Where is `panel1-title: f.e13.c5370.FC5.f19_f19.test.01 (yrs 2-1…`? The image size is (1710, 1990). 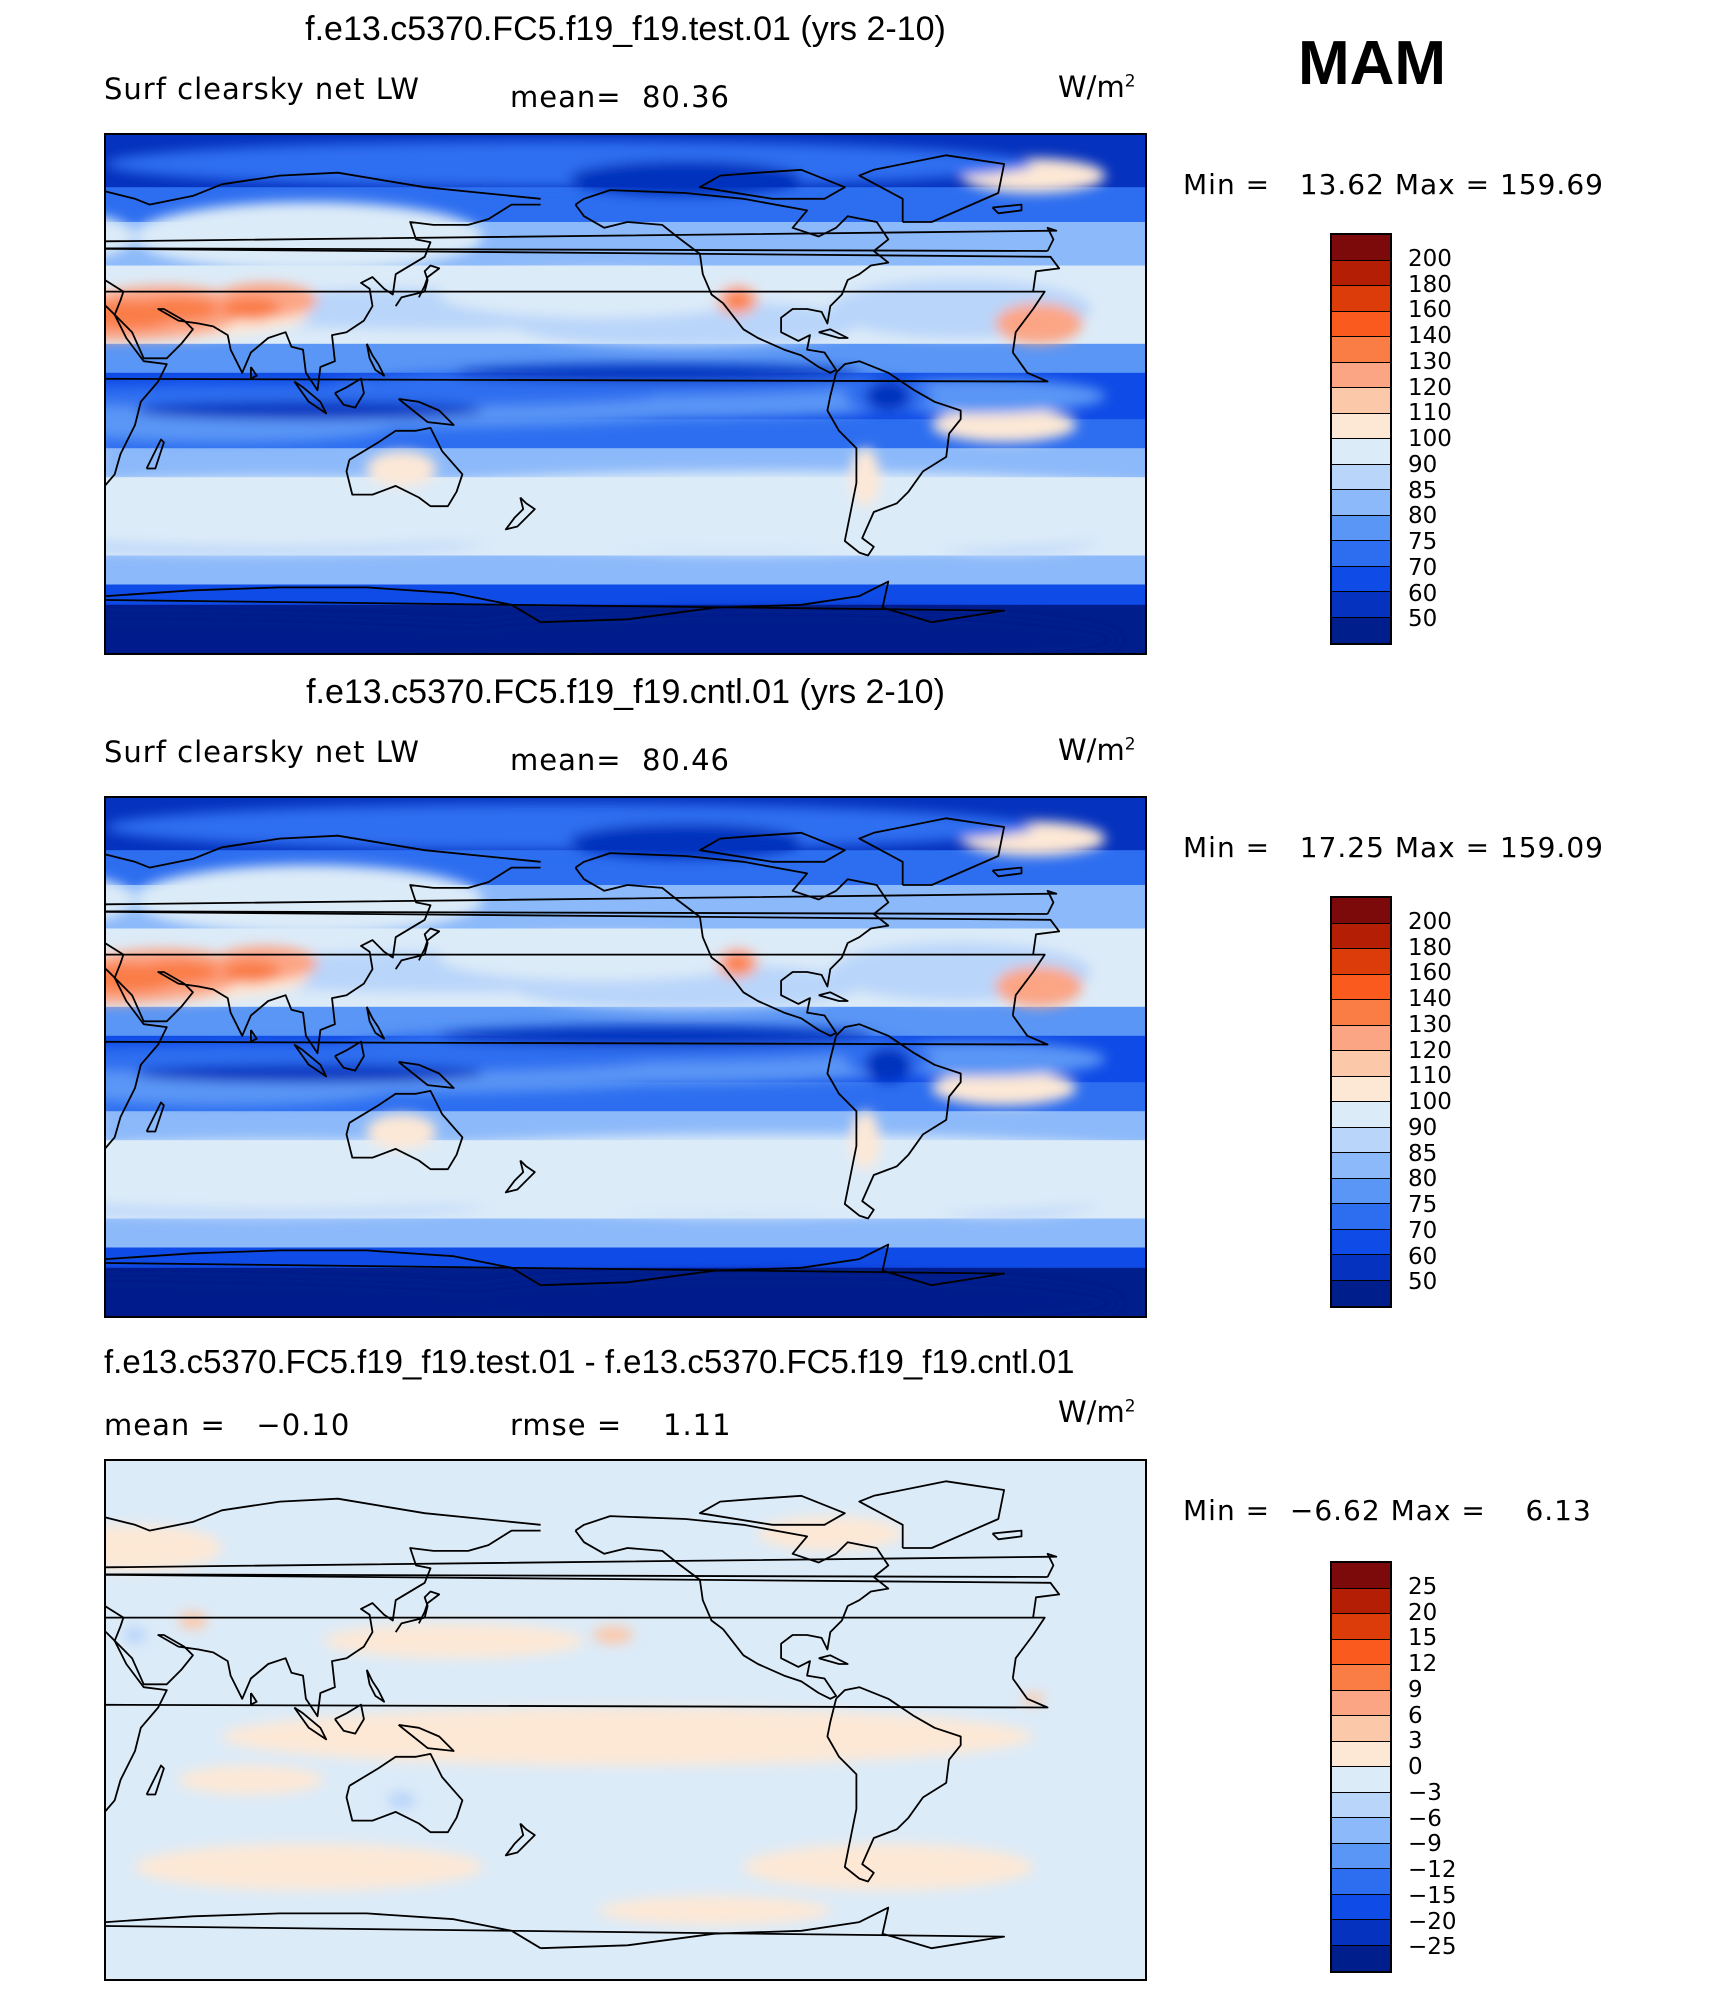 panel1-title: f.e13.c5370.FC5.f19_f19.test.01 (yrs 2-1… is located at coordinates (625, 29).